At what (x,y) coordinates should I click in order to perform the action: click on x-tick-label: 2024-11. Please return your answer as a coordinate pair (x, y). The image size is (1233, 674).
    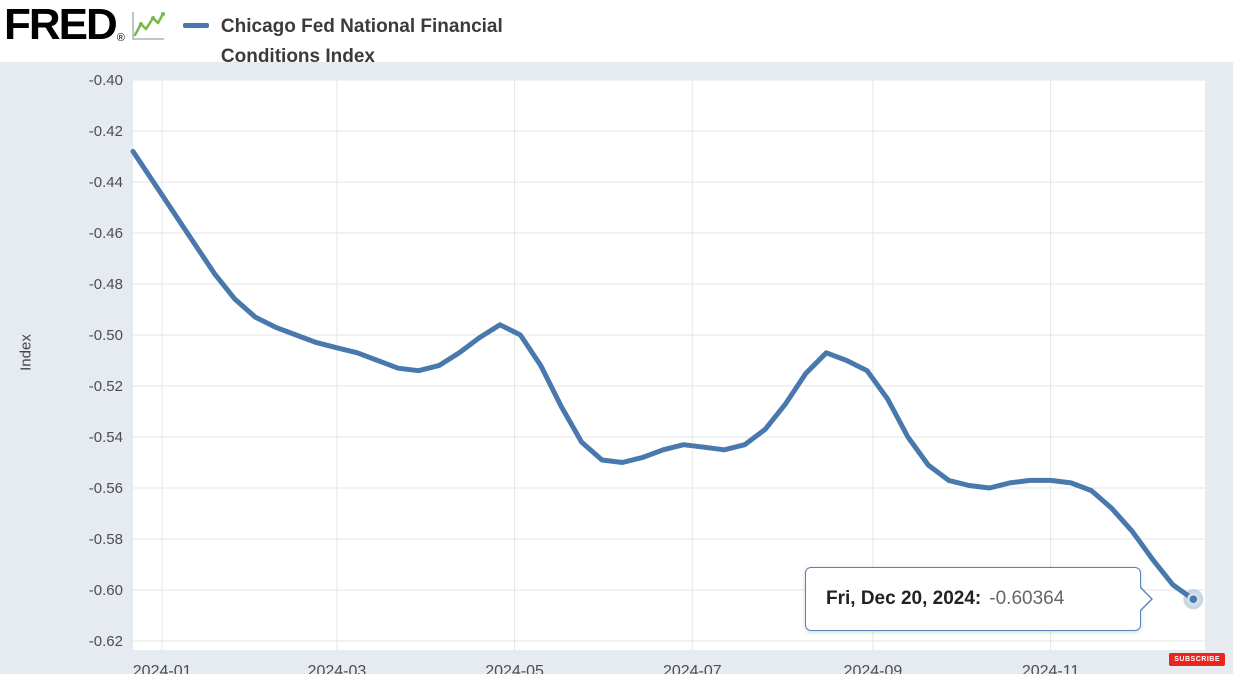
    Looking at the image, I should click on (1051, 668).